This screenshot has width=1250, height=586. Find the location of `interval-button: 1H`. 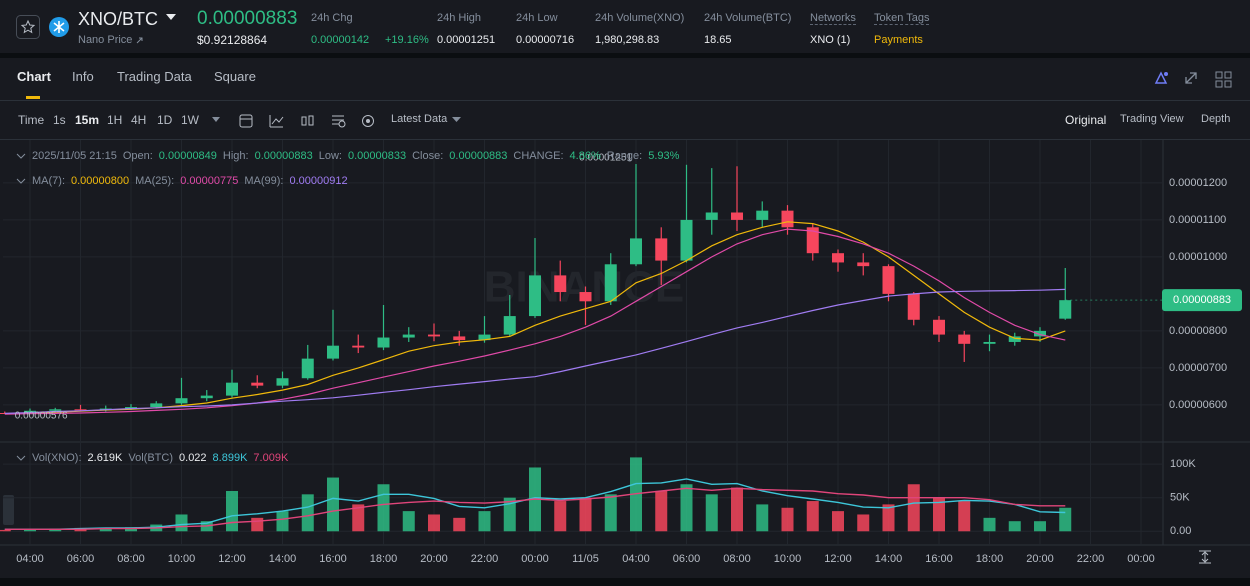

interval-button: 1H is located at coordinates (115, 120).